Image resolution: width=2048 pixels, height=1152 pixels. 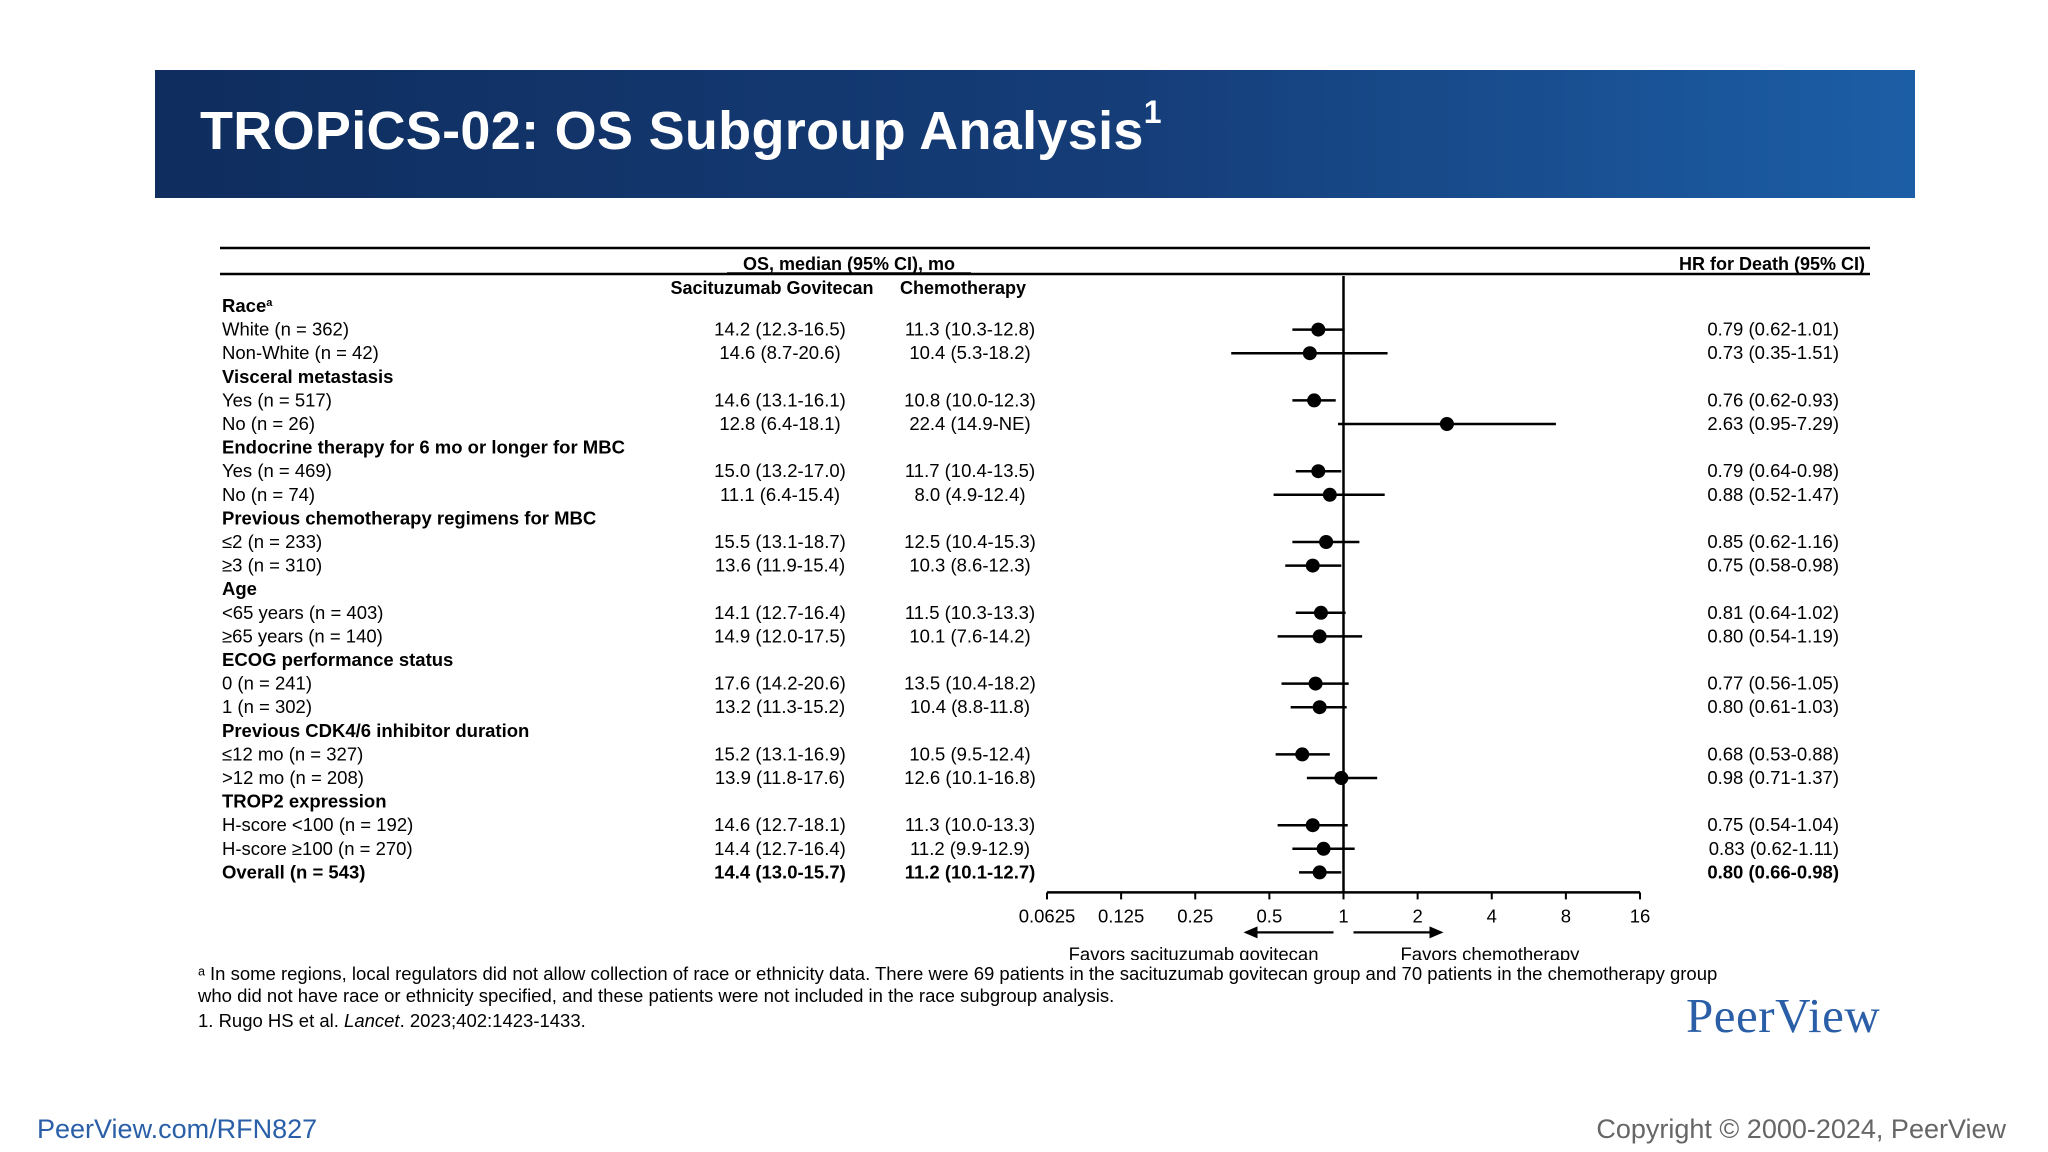 What do you see at coordinates (1773, 777) in the screenshot?
I see `hr-cell: 0.98 (0.71-1.37)` at bounding box center [1773, 777].